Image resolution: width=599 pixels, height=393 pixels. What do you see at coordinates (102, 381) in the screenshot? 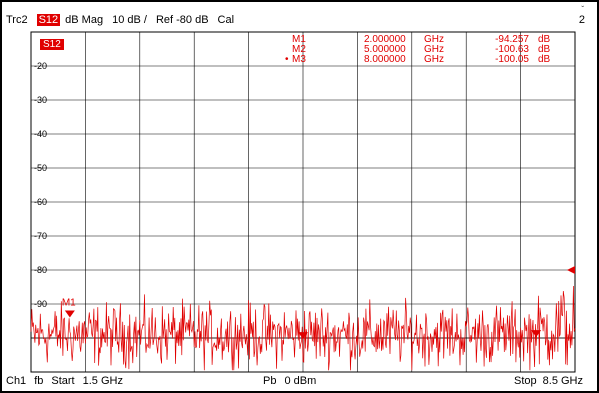
I see `start-frequency: 1.5 GHz` at bounding box center [102, 381].